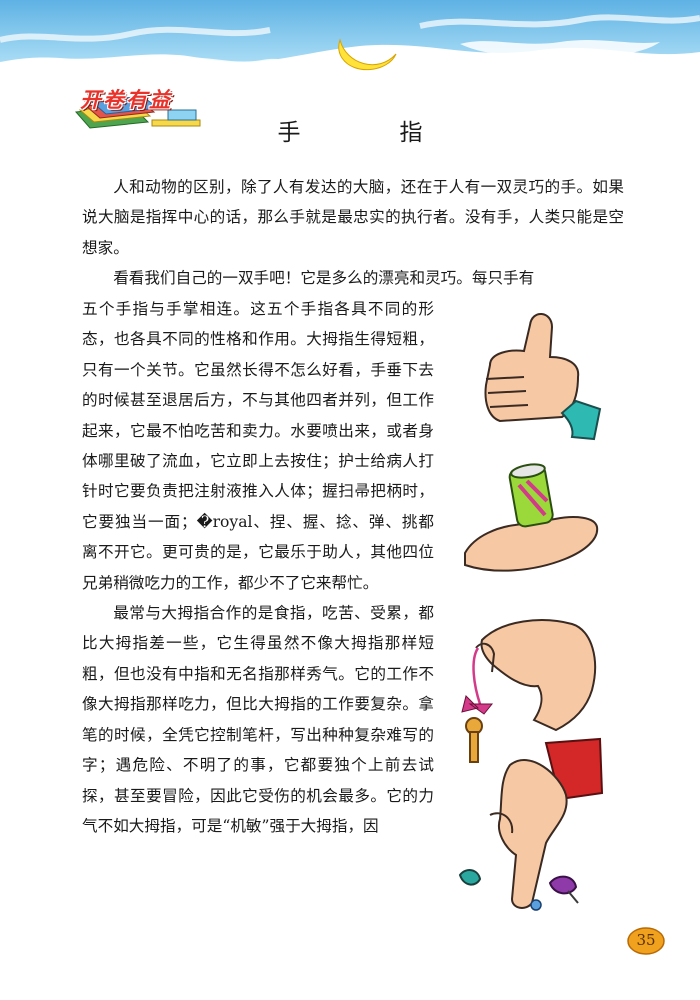 The image size is (700, 1000). Describe the element at coordinates (367, 54) in the screenshot. I see `moon-icon` at that location.